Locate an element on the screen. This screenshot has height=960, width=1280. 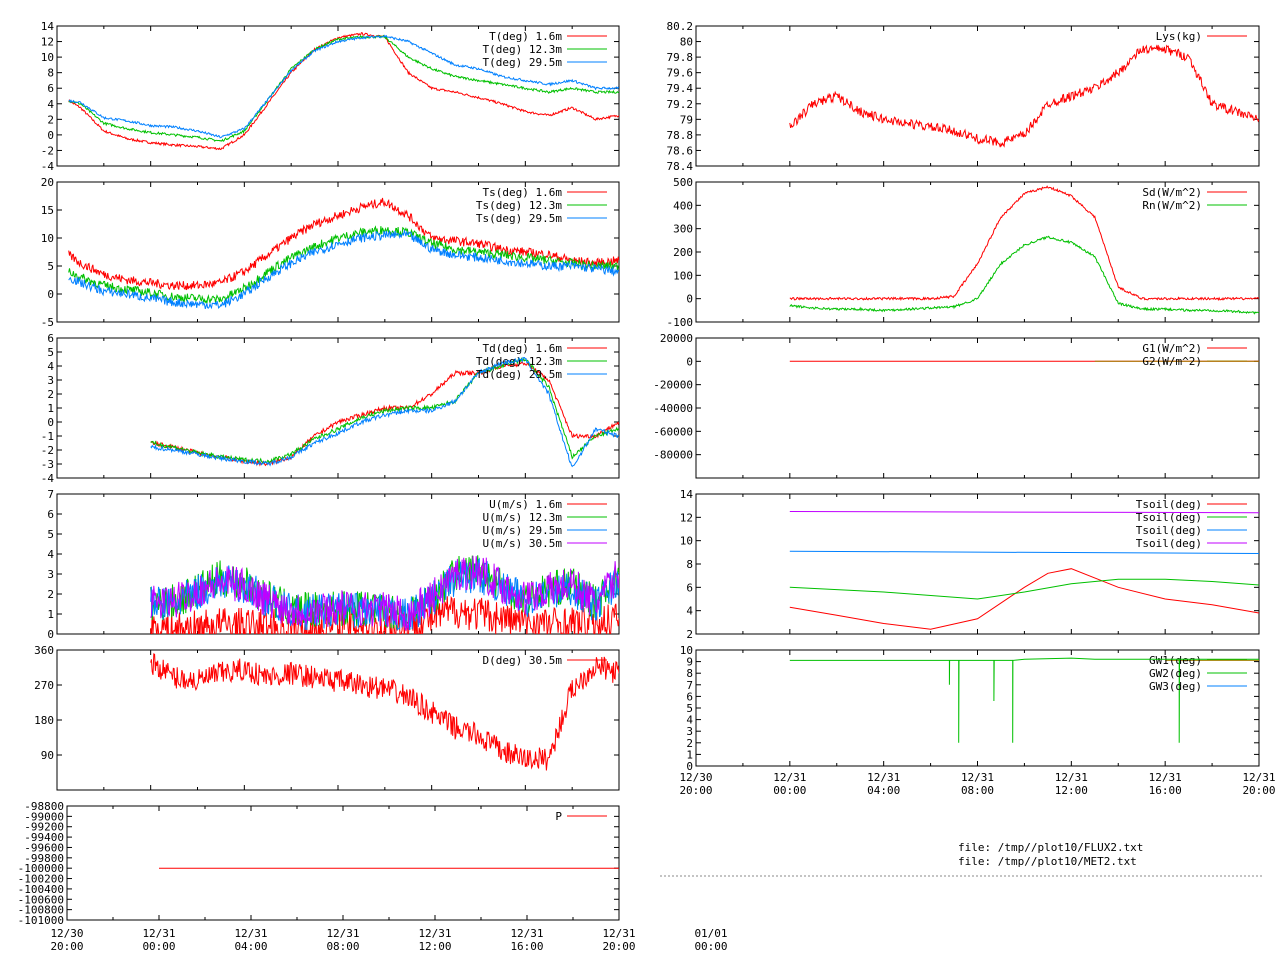
y-tick-label: -40000 is located at coordinates (673, 408).